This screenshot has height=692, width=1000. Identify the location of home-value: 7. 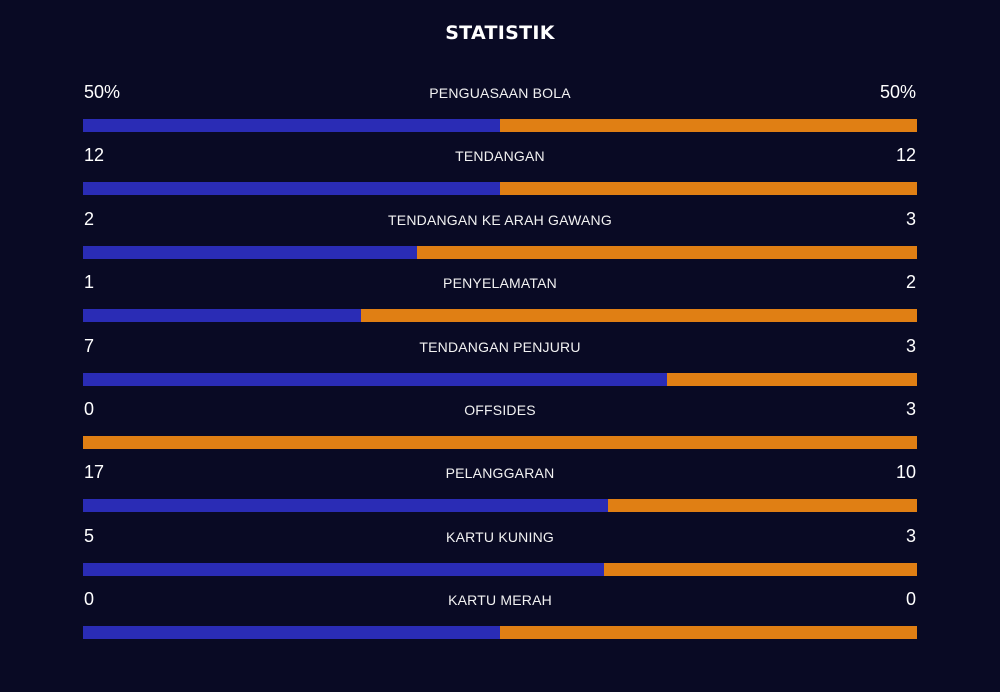
(89, 345).